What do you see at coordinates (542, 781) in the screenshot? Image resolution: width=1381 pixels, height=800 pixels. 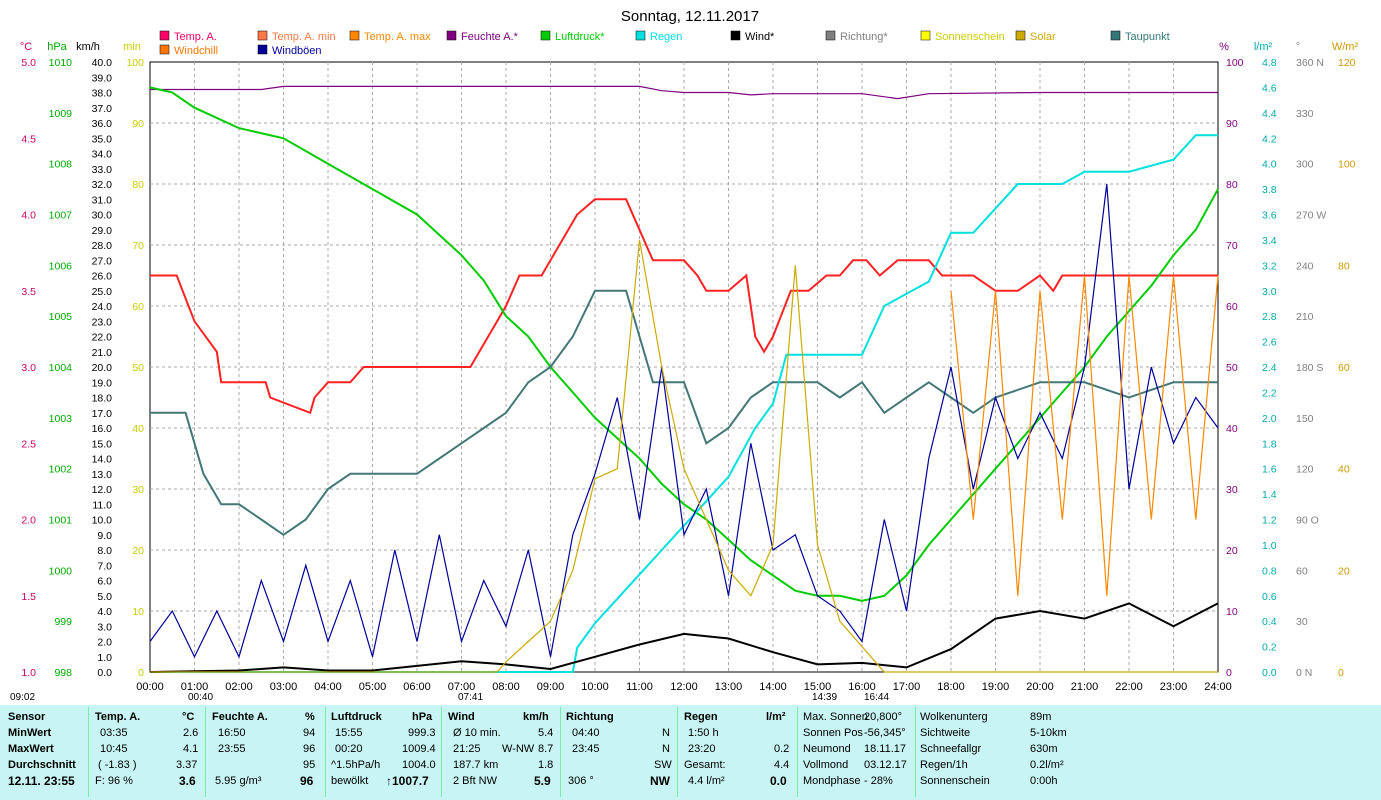 I see `wind-now-value: 5.9` at bounding box center [542, 781].